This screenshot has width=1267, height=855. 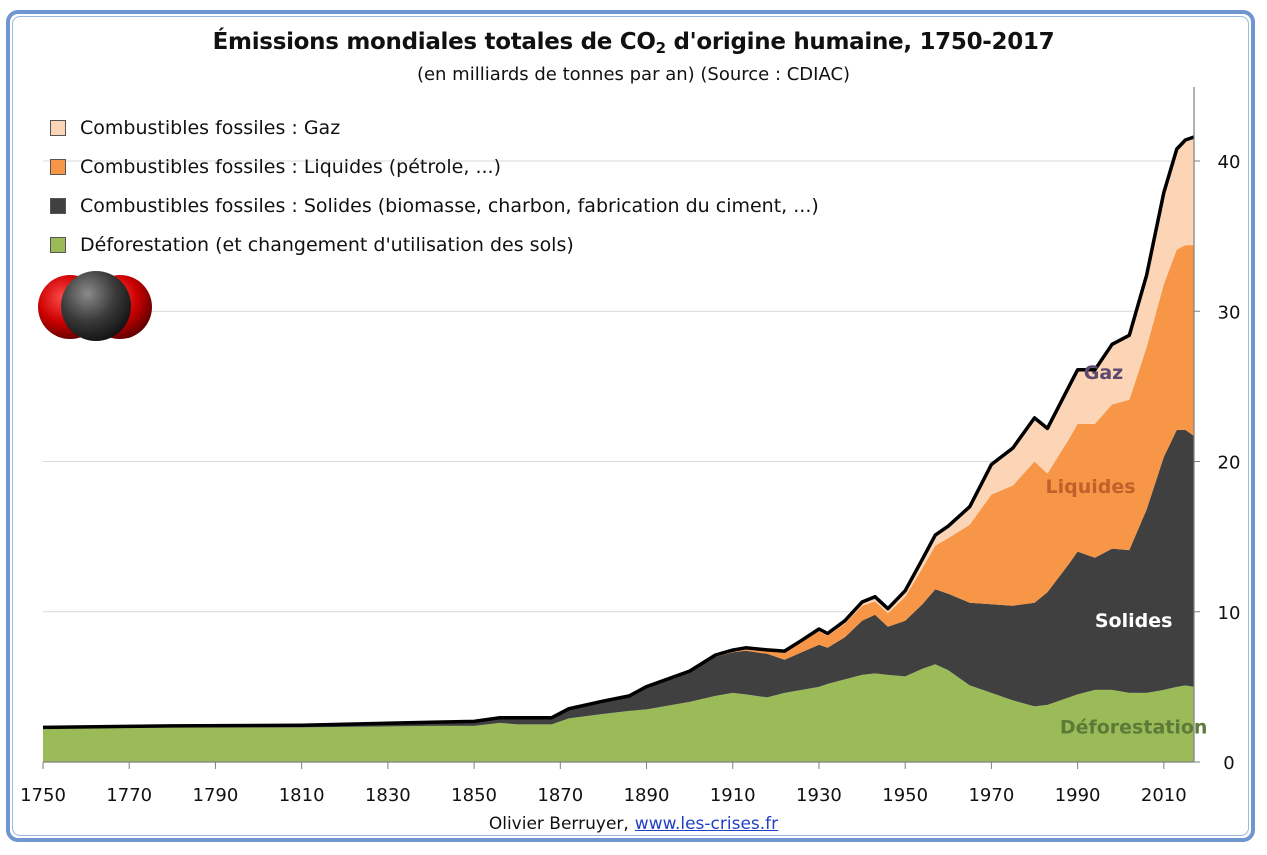 What do you see at coordinates (706, 824) in the screenshot?
I see `credit-link: www.les-crises.fr` at bounding box center [706, 824].